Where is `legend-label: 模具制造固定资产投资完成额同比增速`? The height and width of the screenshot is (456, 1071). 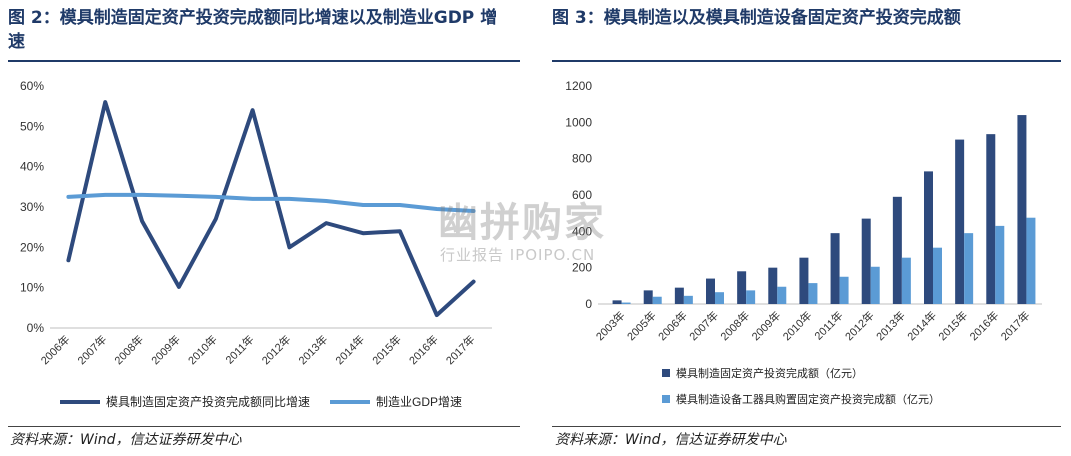 legend-label: 模具制造固定资产投资完成额同比增速 is located at coordinates (208, 401).